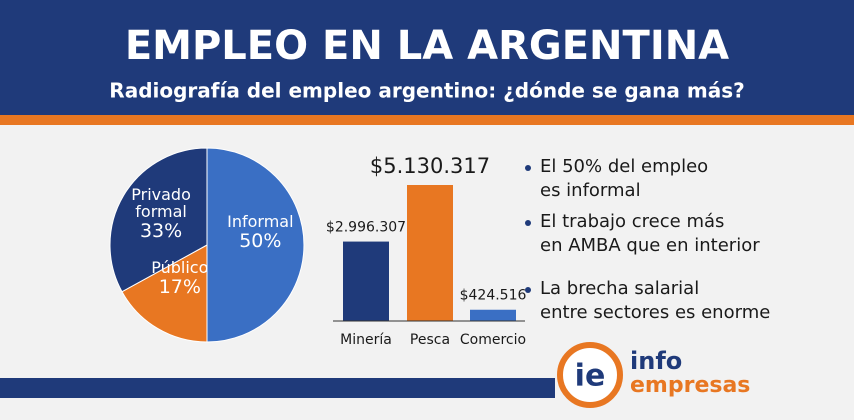 This screenshot has width=854, height=420. I want to click on bullet-text: La brecha salarial, so click(620, 288).